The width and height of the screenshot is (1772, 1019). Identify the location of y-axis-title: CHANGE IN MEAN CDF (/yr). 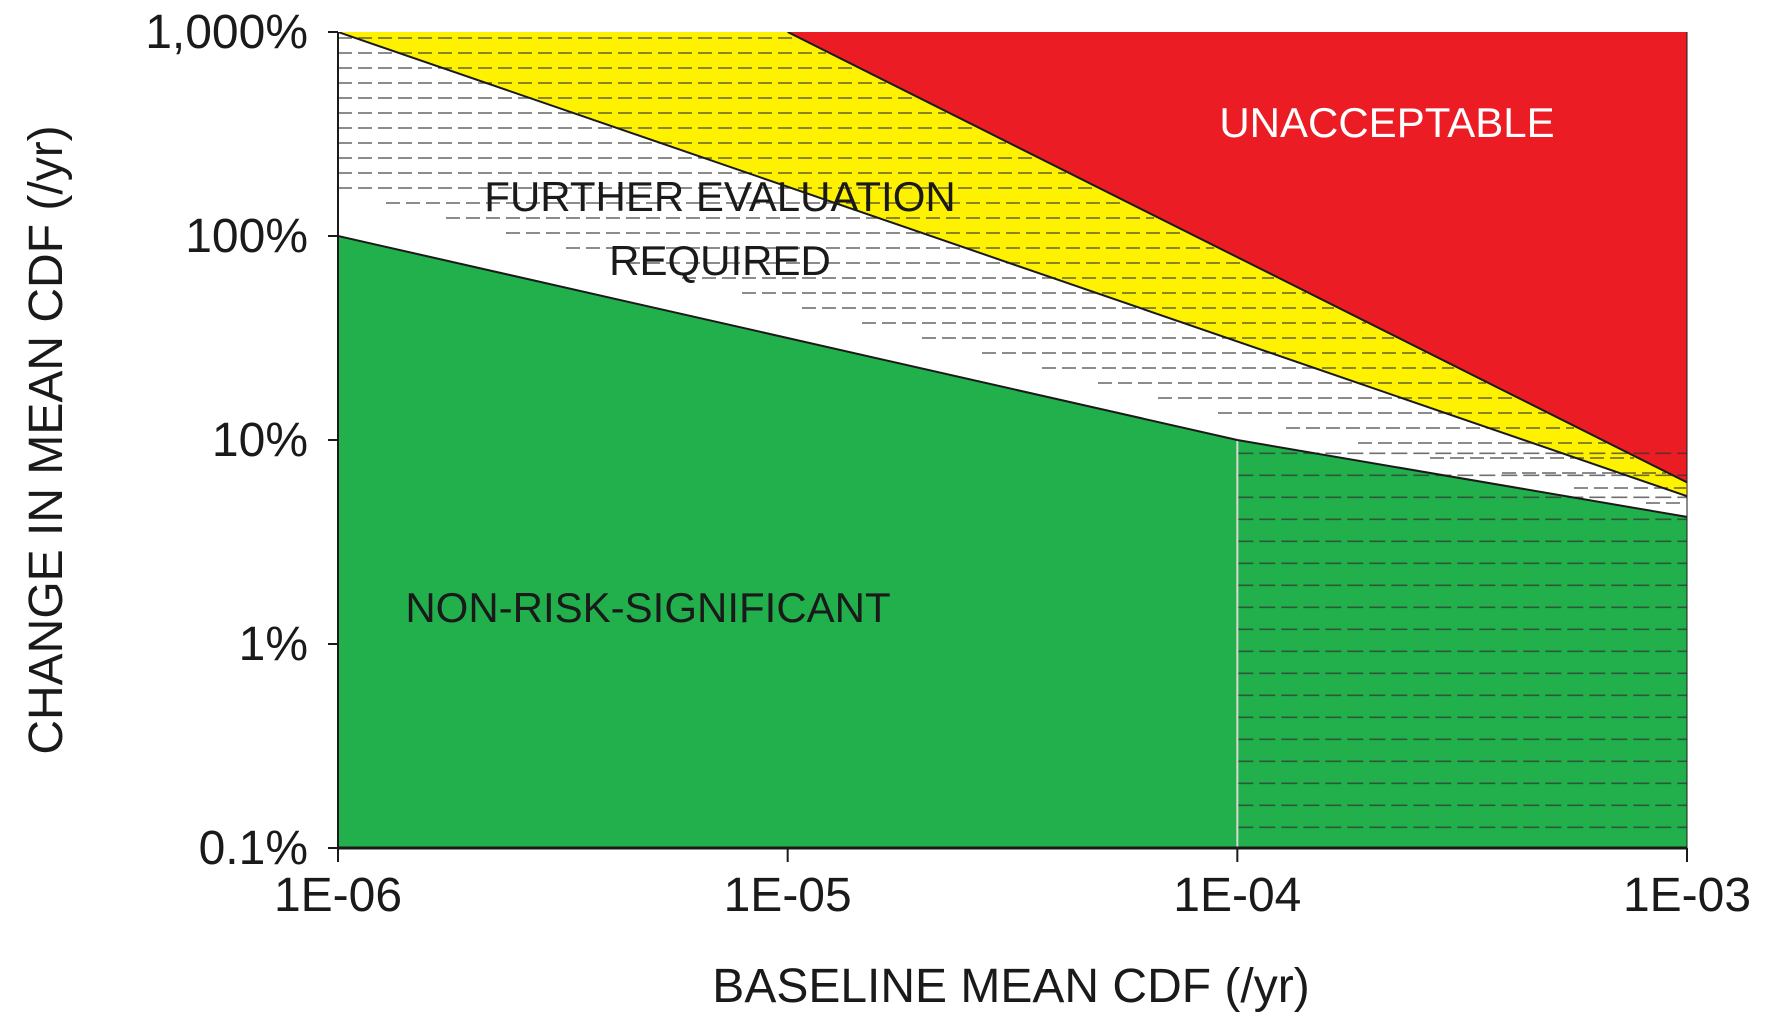
(46, 439).